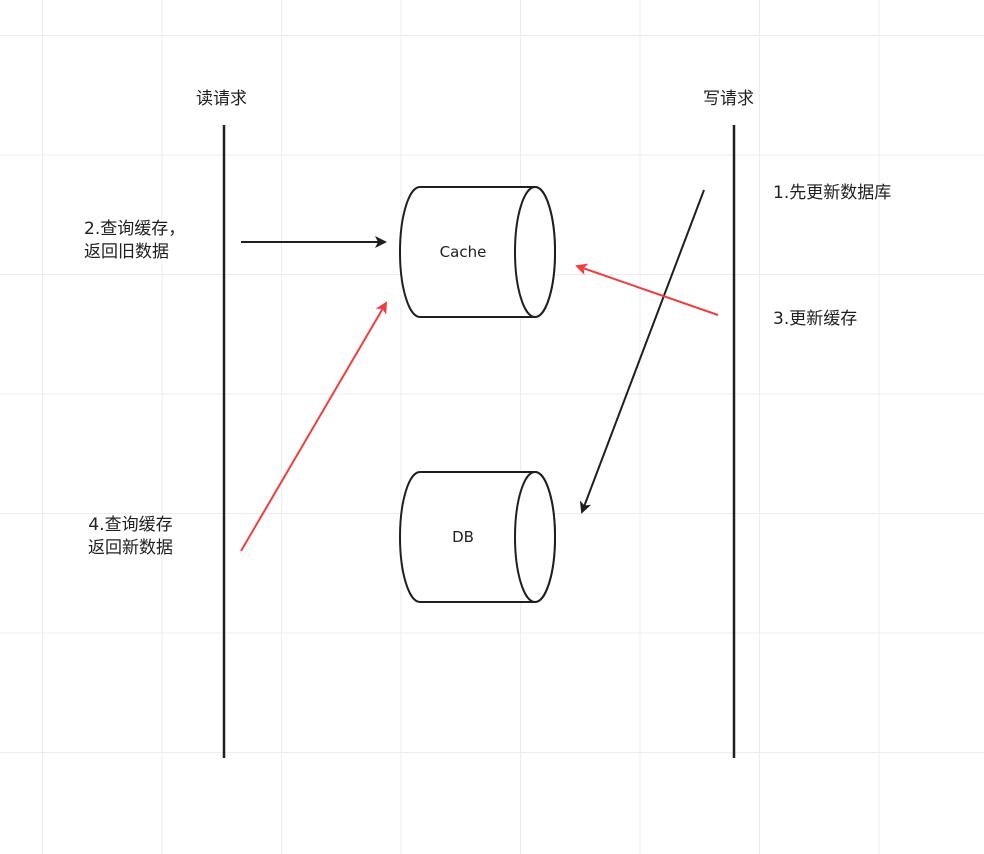  What do you see at coordinates (815, 319) in the screenshot?
I see `step3-label: 3.更新缓存` at bounding box center [815, 319].